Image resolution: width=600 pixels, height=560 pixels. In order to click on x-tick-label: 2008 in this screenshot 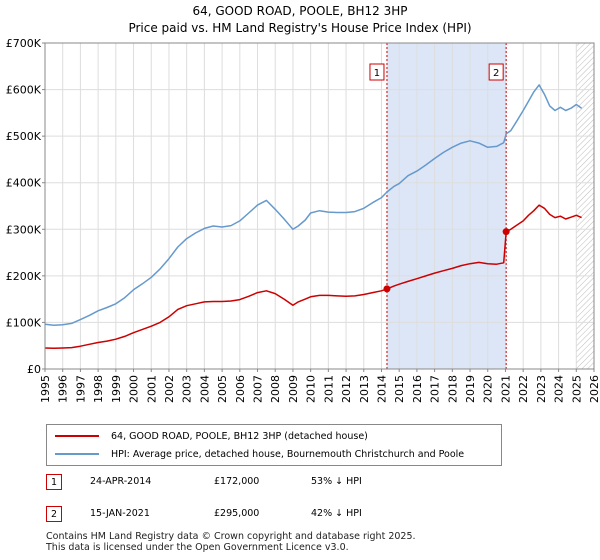, I will do `click(275, 389)`.